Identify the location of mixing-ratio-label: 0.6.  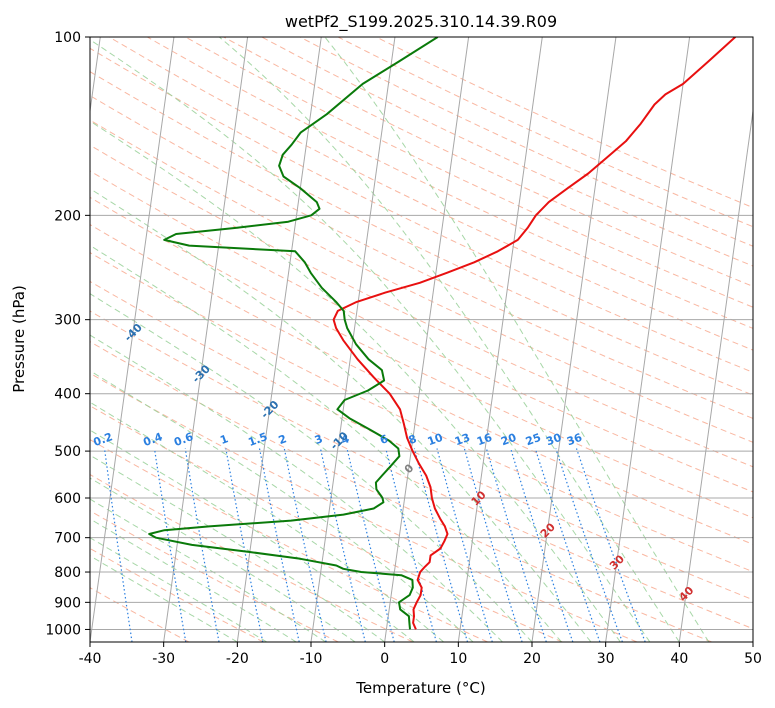
(183, 439).